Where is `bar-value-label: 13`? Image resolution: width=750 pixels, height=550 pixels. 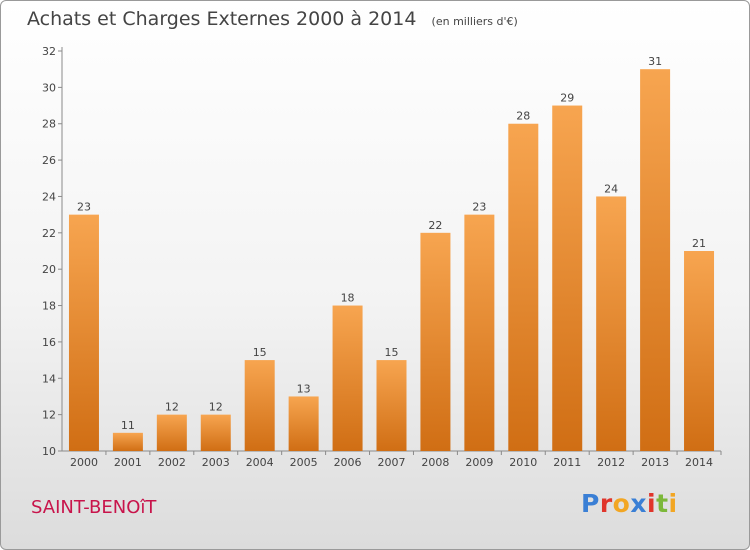 bar-value-label: 13 is located at coordinates (304, 388).